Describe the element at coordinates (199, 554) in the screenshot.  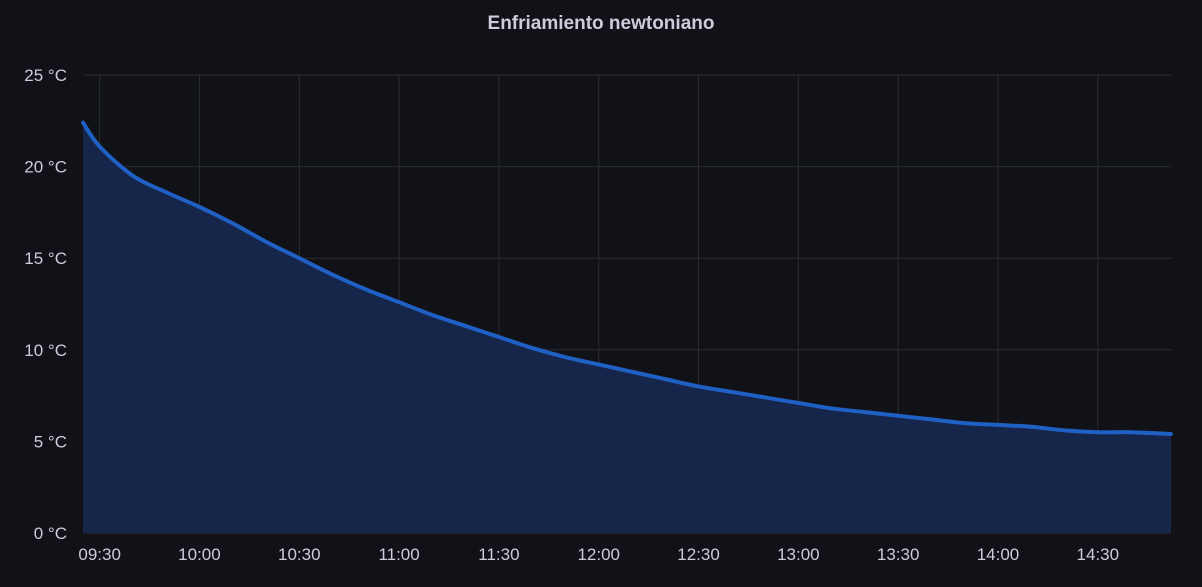
I see `x-tick-label: 10:00` at that location.